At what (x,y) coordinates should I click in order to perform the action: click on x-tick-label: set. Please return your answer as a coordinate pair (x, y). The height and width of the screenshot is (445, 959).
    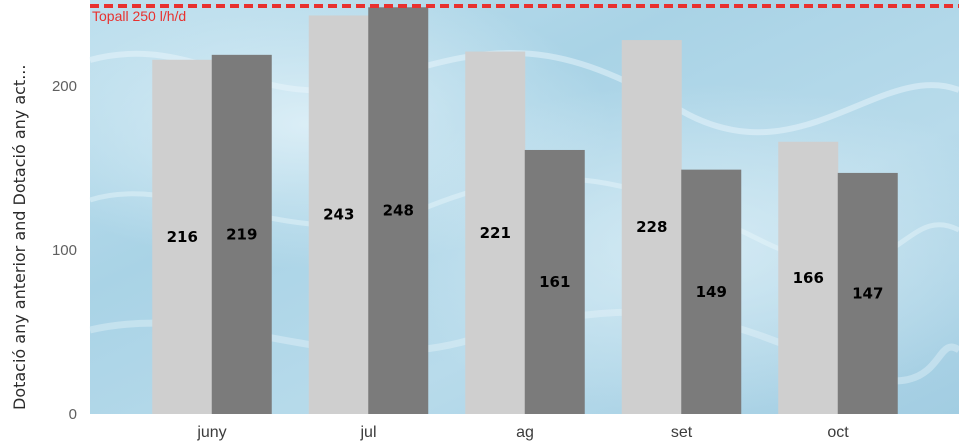
    Looking at the image, I should click on (682, 432).